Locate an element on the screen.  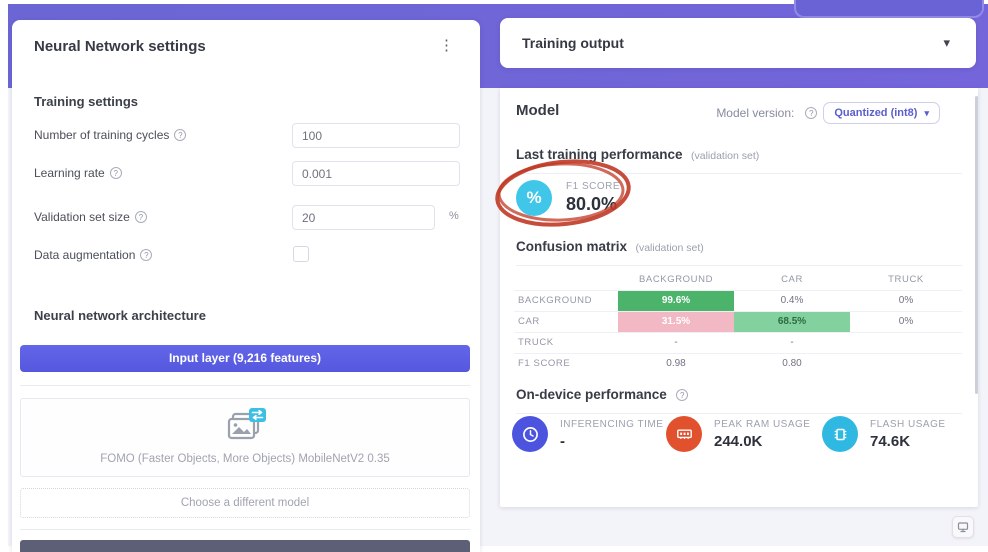
header-cutoff-button is located at coordinates (889, 9).